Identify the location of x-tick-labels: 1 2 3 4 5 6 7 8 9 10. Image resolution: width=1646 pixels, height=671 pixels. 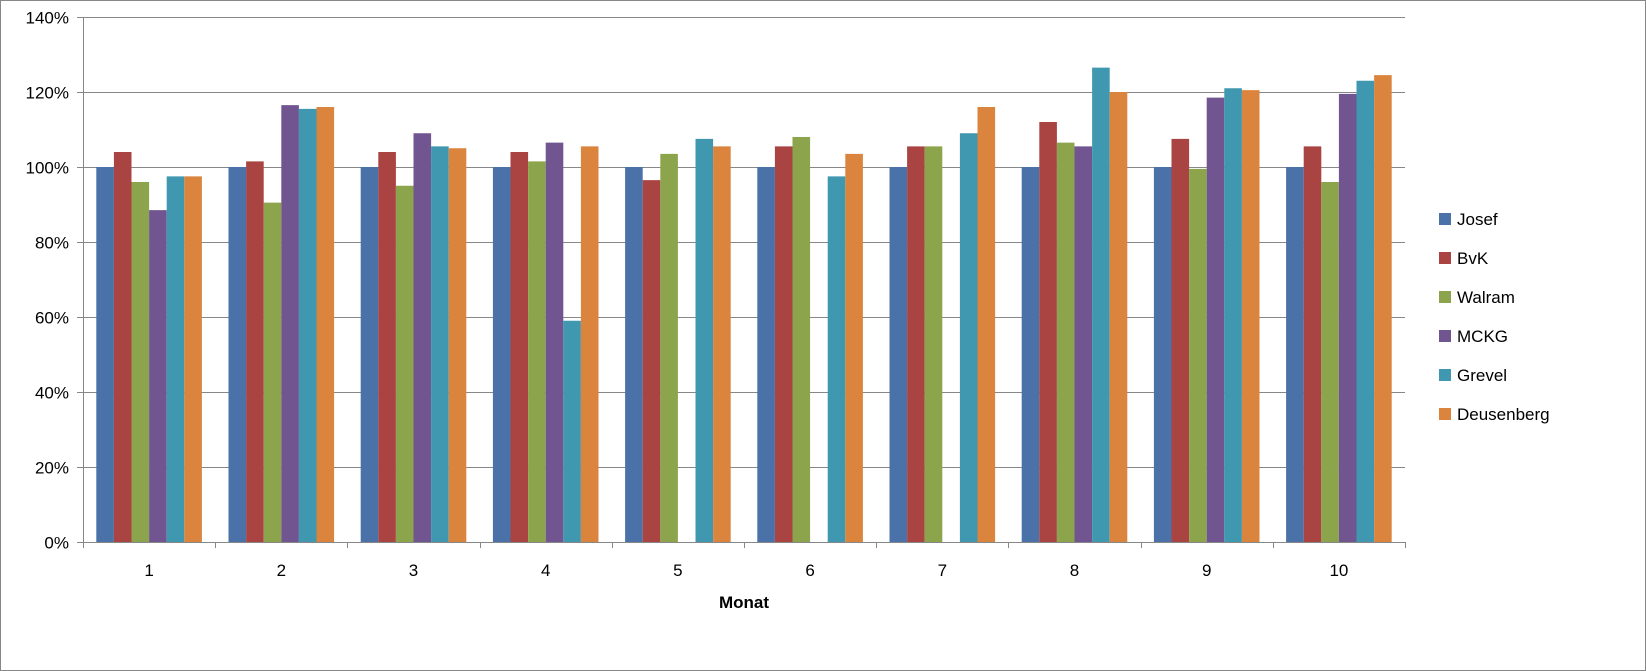
(746, 570).